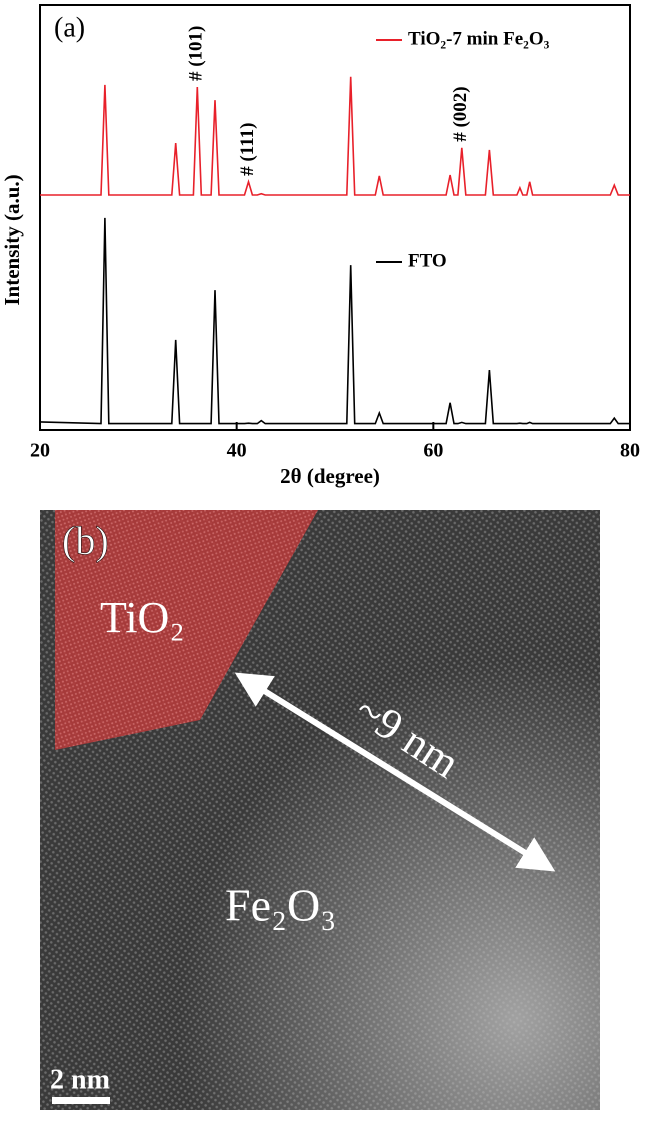  Describe the element at coordinates (630, 451) in the screenshot. I see `x-tick-label: 80` at that location.